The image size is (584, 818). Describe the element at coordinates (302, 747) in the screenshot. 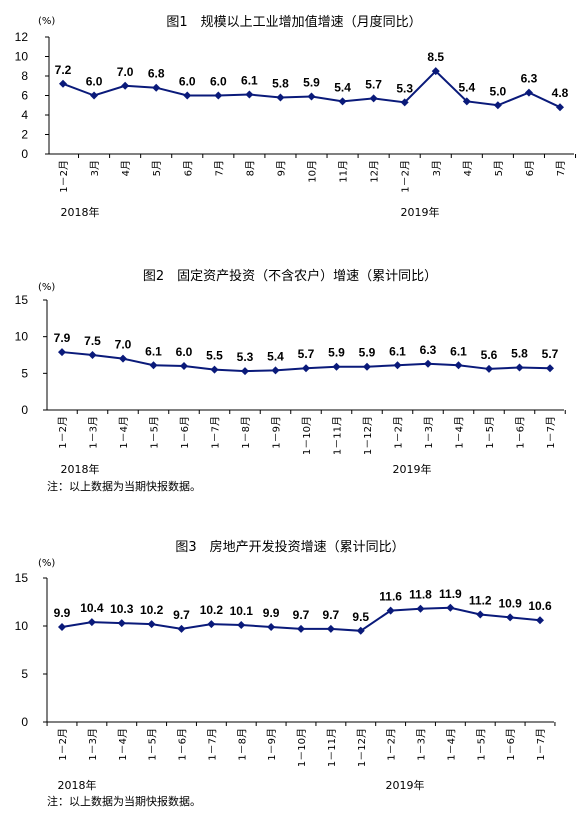

I see `x-tick-label: 1－10月` at that location.